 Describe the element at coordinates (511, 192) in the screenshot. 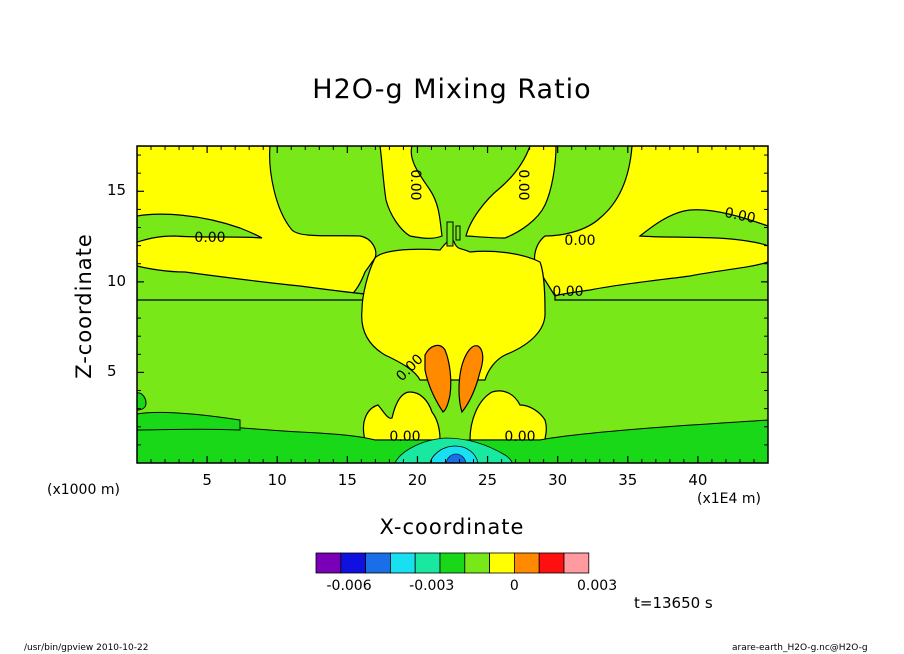

I see `tongue-right` at that location.